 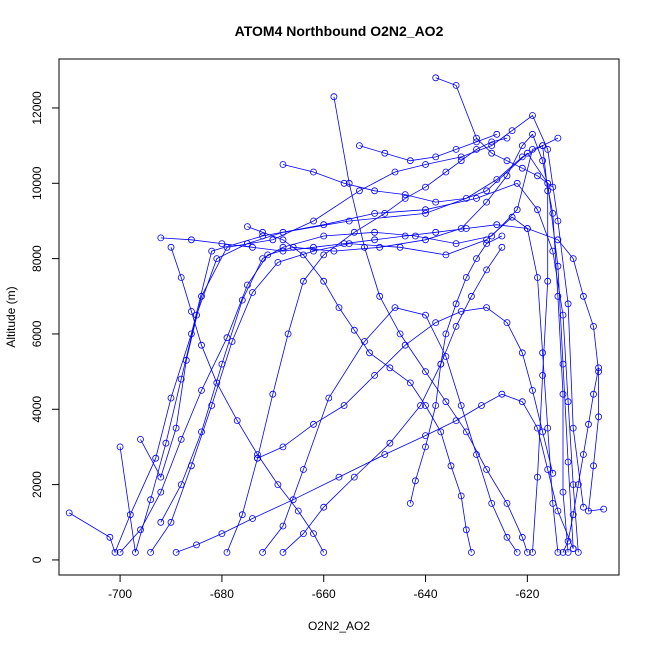 I want to click on y-axis-label: Altitude (m), so click(x=11, y=316).